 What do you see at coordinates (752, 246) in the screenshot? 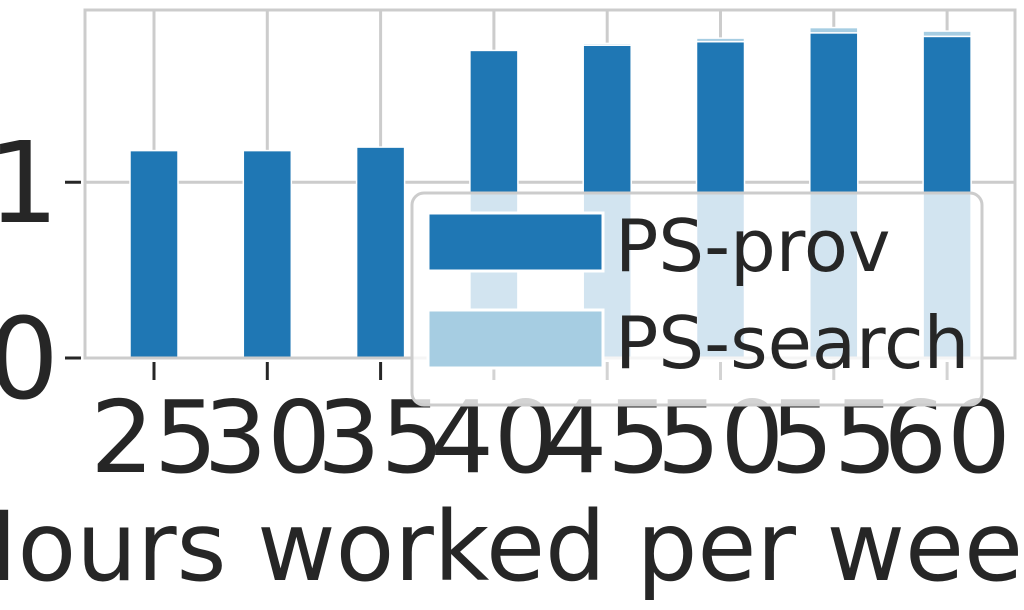
I see `legend-label-ps-prov: PS-prov` at bounding box center [752, 246].